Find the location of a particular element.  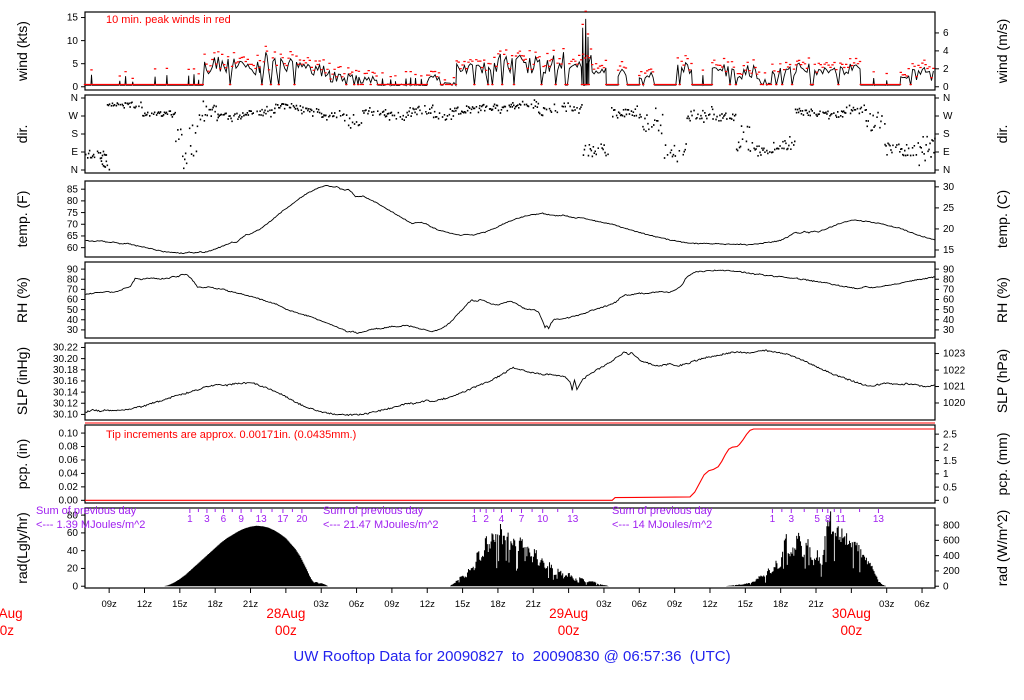

wind-sustained-series is located at coordinates (509, 52).